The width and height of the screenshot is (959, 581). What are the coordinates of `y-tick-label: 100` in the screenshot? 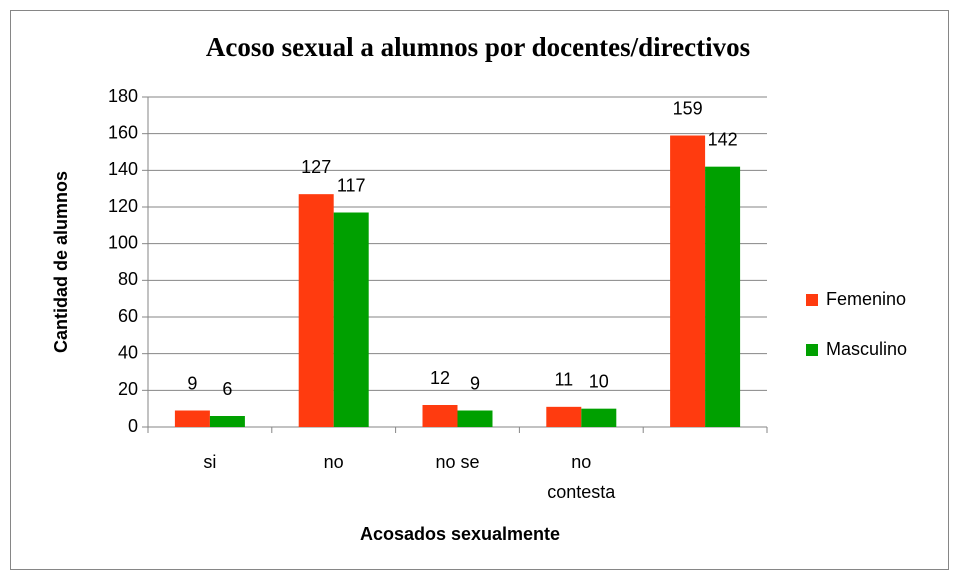 It's located at (123, 242).